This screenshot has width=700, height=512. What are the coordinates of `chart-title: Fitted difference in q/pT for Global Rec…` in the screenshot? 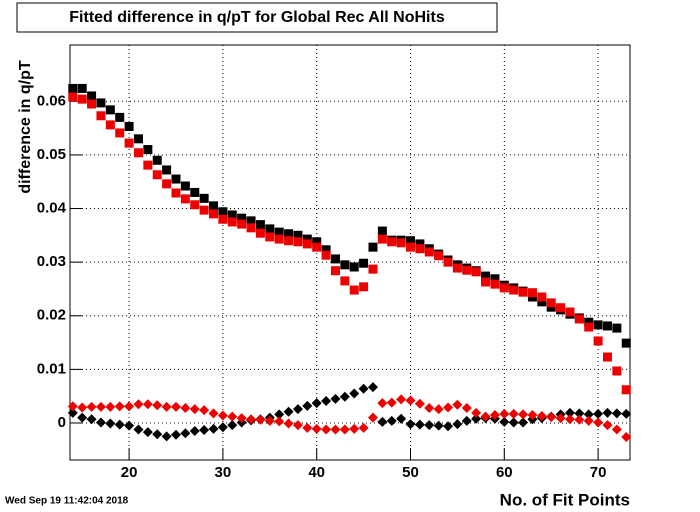 It's located at (257, 17).